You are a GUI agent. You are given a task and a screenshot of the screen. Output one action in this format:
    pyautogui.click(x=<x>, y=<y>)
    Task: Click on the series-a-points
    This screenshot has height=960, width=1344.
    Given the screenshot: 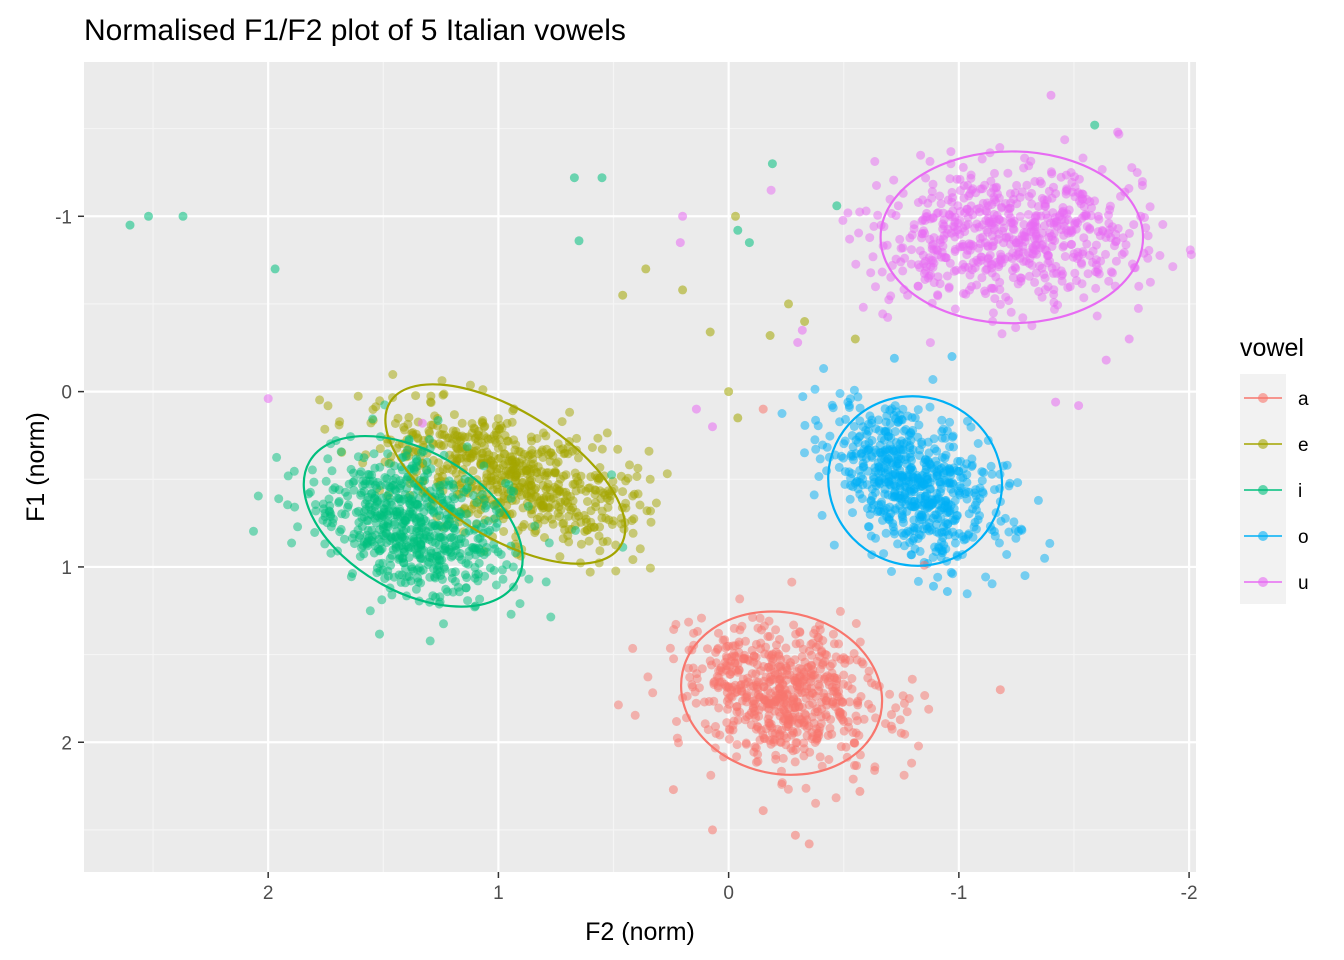 What is the action you would take?
    pyautogui.click(x=773, y=692)
    